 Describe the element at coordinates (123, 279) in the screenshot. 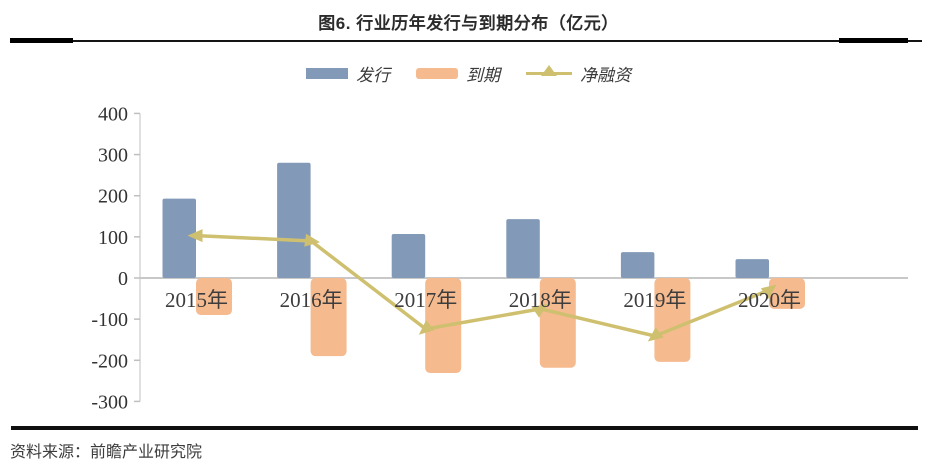

I see `y-tick-label: 0` at that location.